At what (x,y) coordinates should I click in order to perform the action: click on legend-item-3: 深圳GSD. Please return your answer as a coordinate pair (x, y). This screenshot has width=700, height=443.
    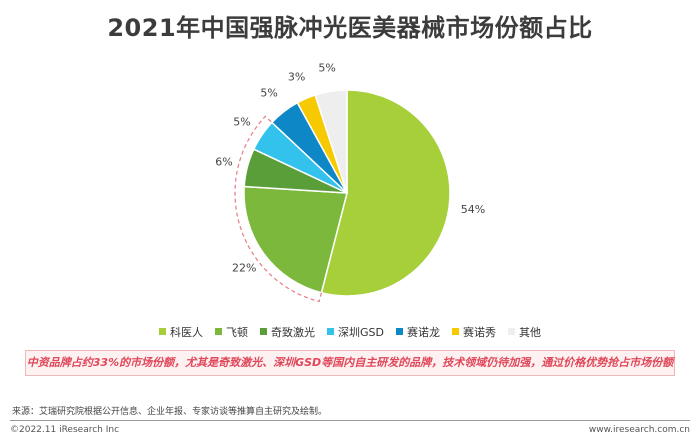
    Looking at the image, I should click on (355, 332).